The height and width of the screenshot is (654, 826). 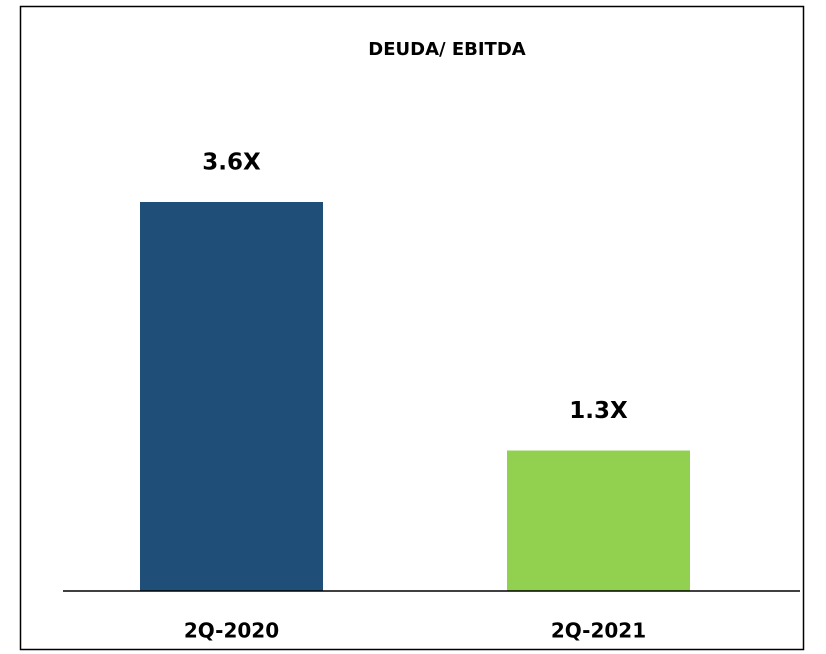 What do you see at coordinates (446, 49) in the screenshot?
I see `chart-title: DEUDA/ EBITDA` at bounding box center [446, 49].